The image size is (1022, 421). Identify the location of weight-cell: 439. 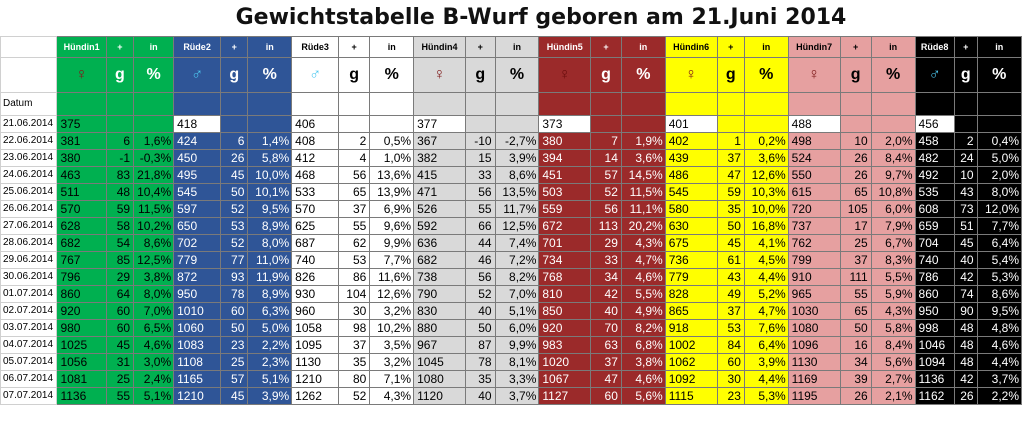
(691, 158).